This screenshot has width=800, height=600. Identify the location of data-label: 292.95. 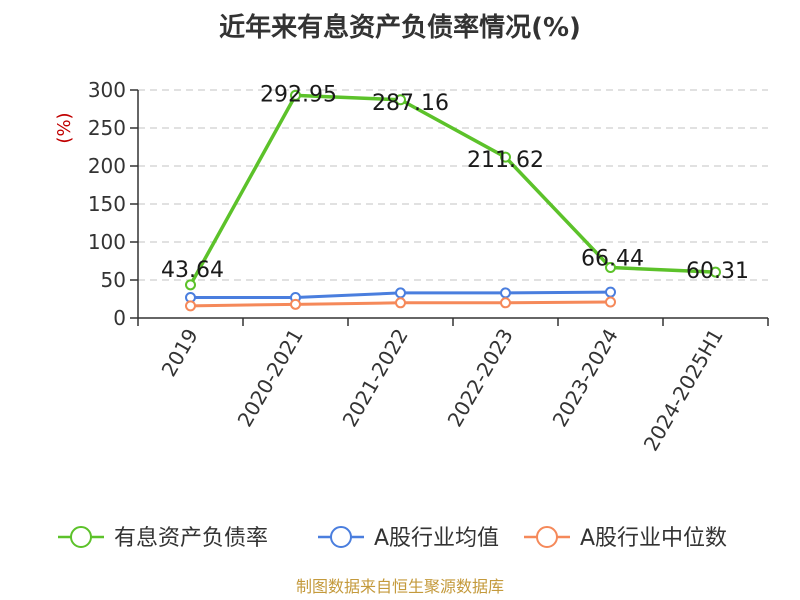
(298, 94).